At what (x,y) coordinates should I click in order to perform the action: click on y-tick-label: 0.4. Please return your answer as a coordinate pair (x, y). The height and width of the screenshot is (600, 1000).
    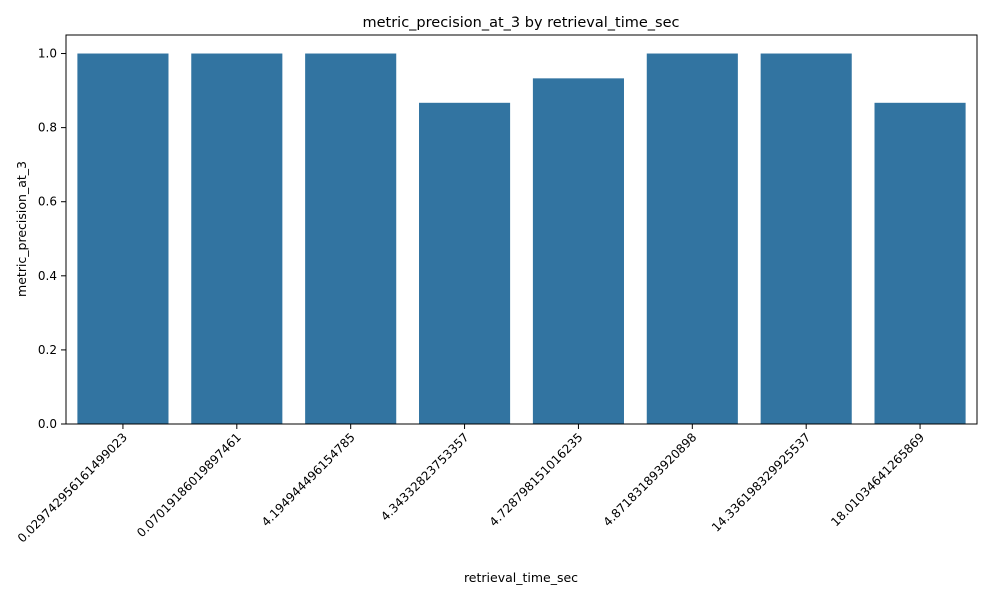
    Looking at the image, I should click on (47, 276).